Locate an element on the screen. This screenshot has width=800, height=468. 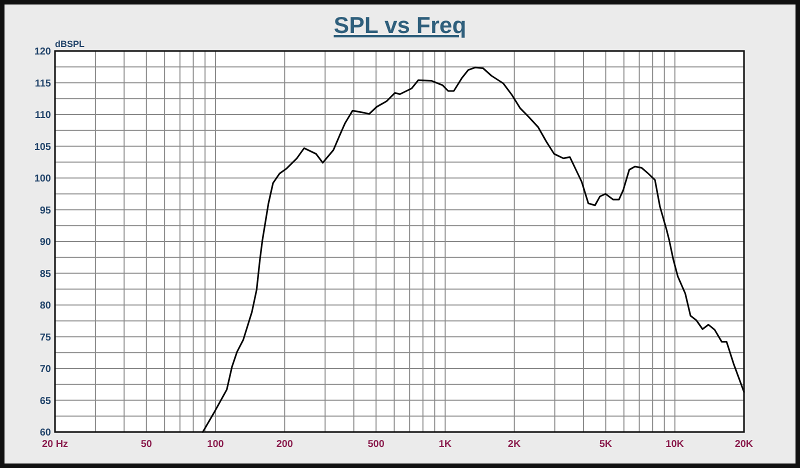
y-tick-label: 110 is located at coordinates (43, 115).